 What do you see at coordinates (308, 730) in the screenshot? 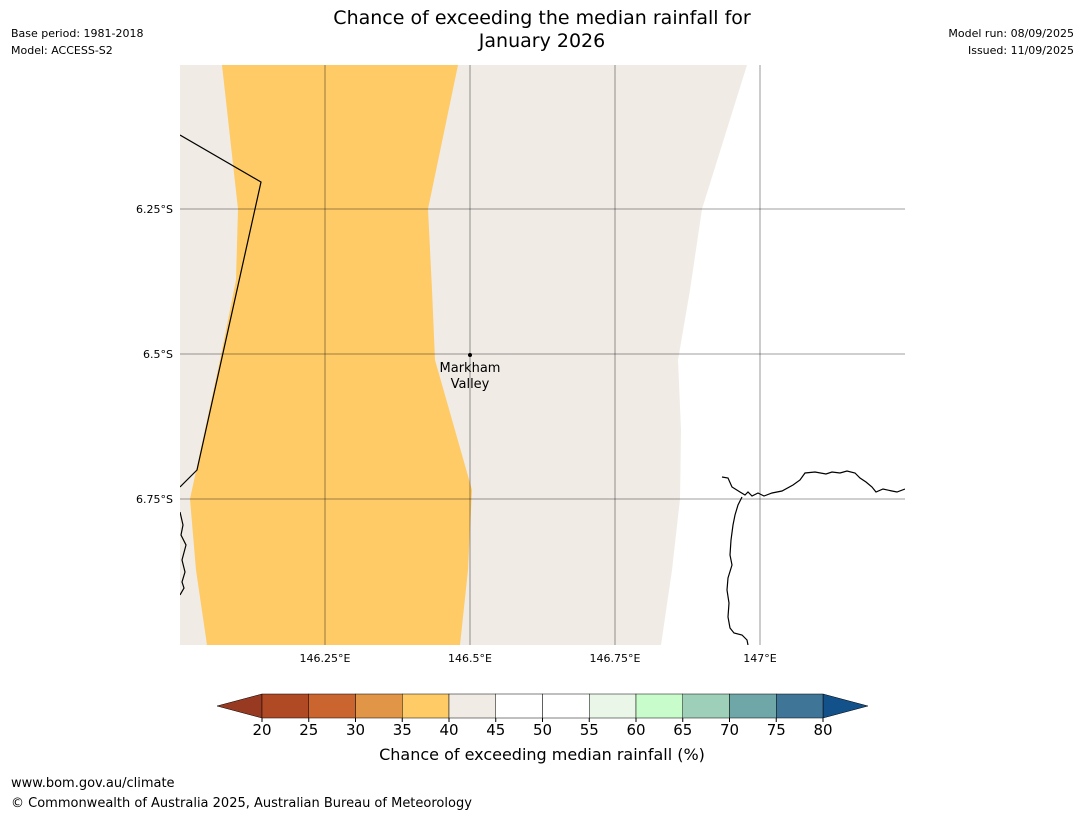
I see `colorbar-tick-label-25: 25` at bounding box center [308, 730].